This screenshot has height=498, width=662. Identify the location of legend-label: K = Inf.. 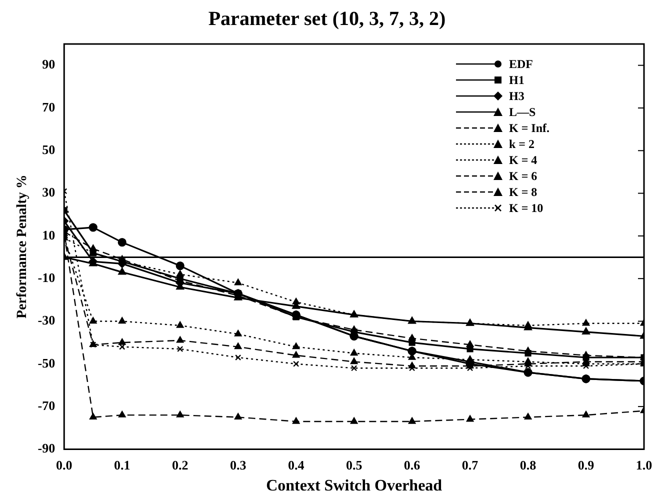
(529, 128).